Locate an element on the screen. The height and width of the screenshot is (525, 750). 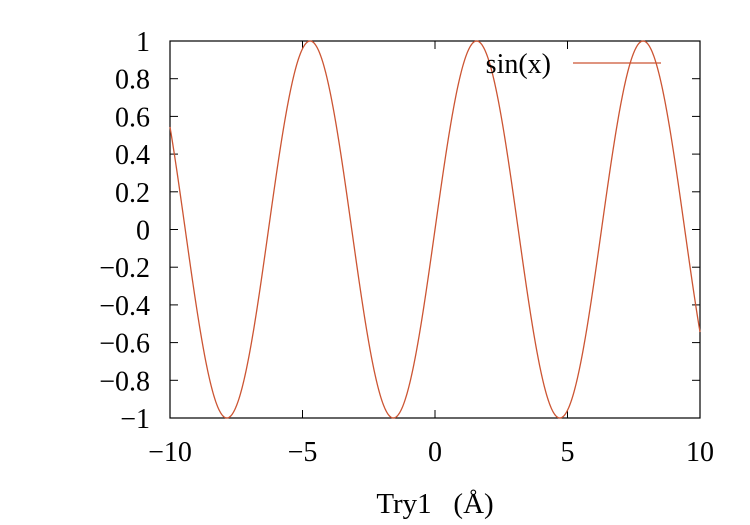
y-tick-label: 0 is located at coordinates (143, 231).